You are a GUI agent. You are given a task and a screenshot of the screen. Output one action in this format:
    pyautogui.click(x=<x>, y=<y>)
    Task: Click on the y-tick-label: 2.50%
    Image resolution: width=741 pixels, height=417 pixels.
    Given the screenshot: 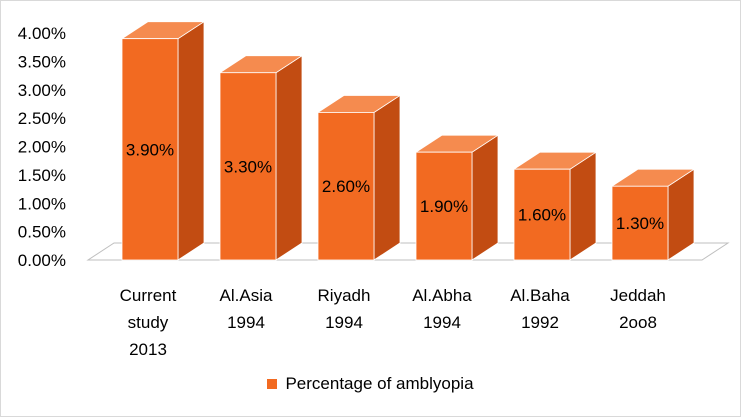 What is the action you would take?
    pyautogui.click(x=42, y=118)
    